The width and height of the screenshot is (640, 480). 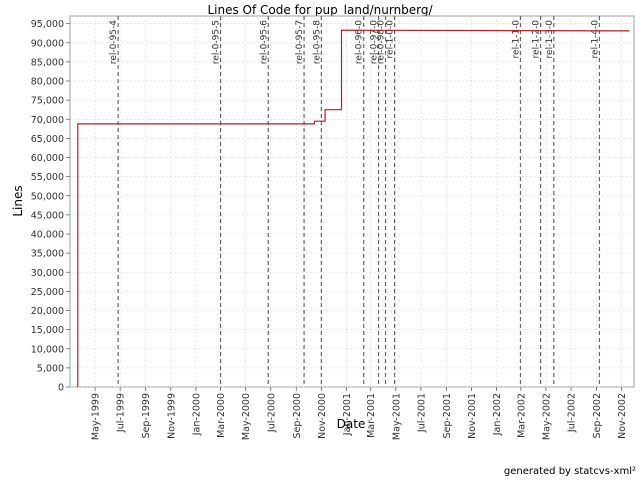 I want to click on release-marker-label: rel-1-0-0, so click(x=391, y=39).